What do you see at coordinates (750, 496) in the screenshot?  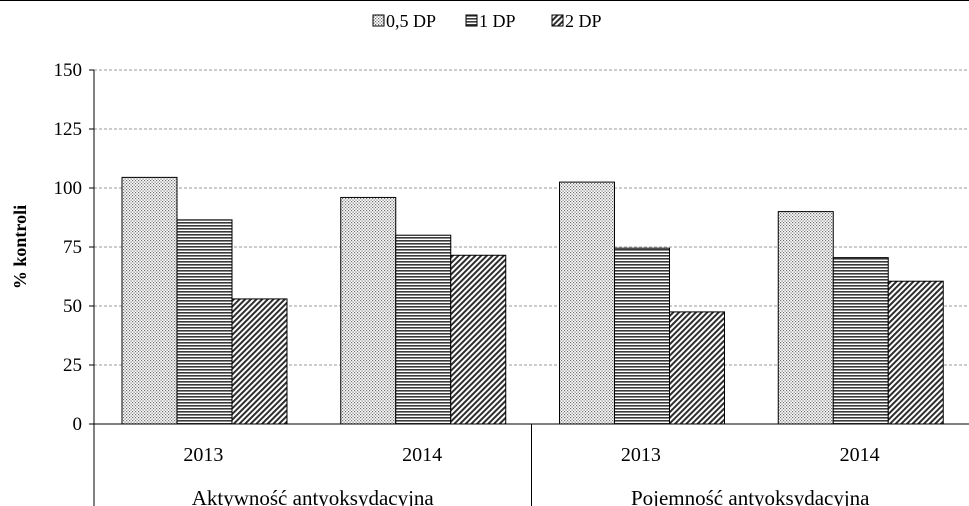 I see `group-label: Pojemność antyoksydacyjna` at bounding box center [750, 496].